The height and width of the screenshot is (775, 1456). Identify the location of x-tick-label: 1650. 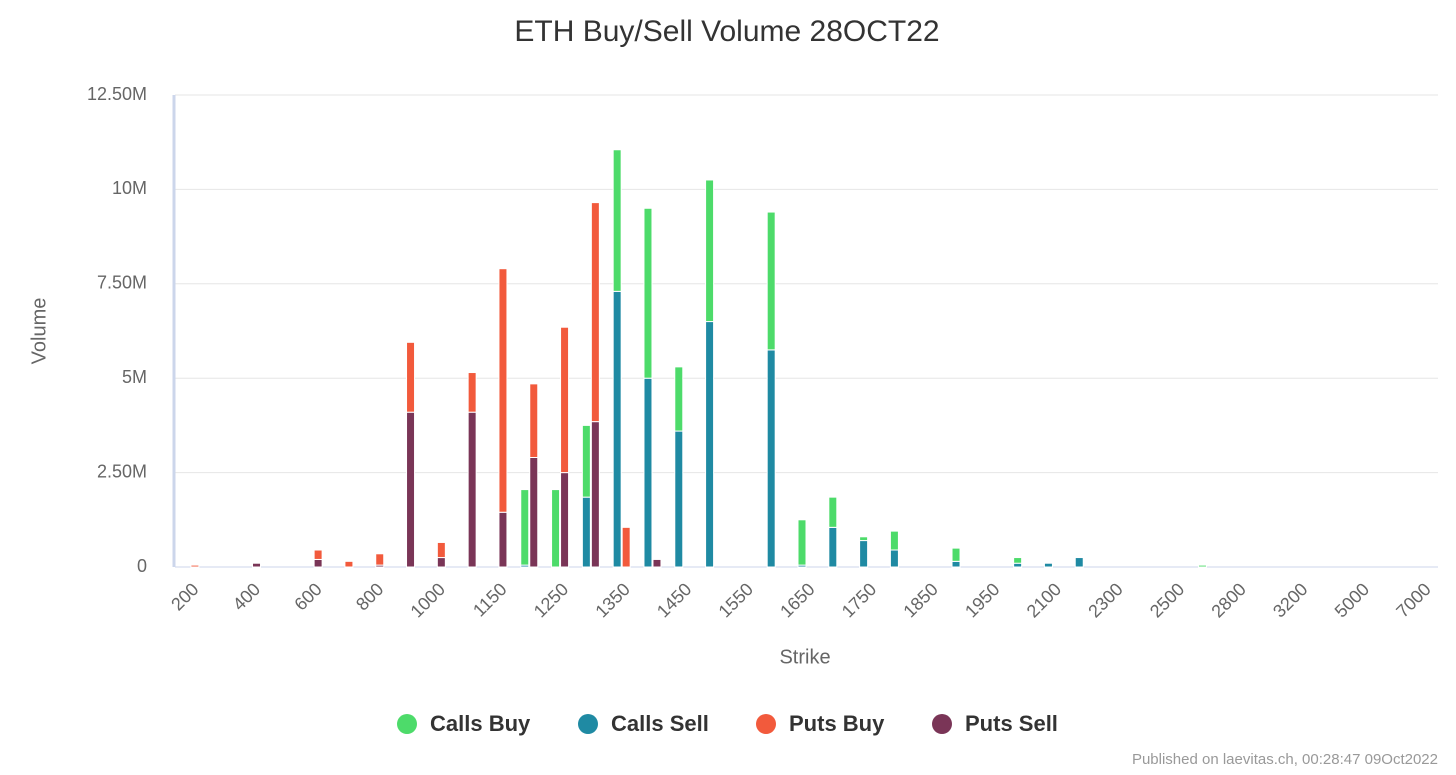
(797, 600).